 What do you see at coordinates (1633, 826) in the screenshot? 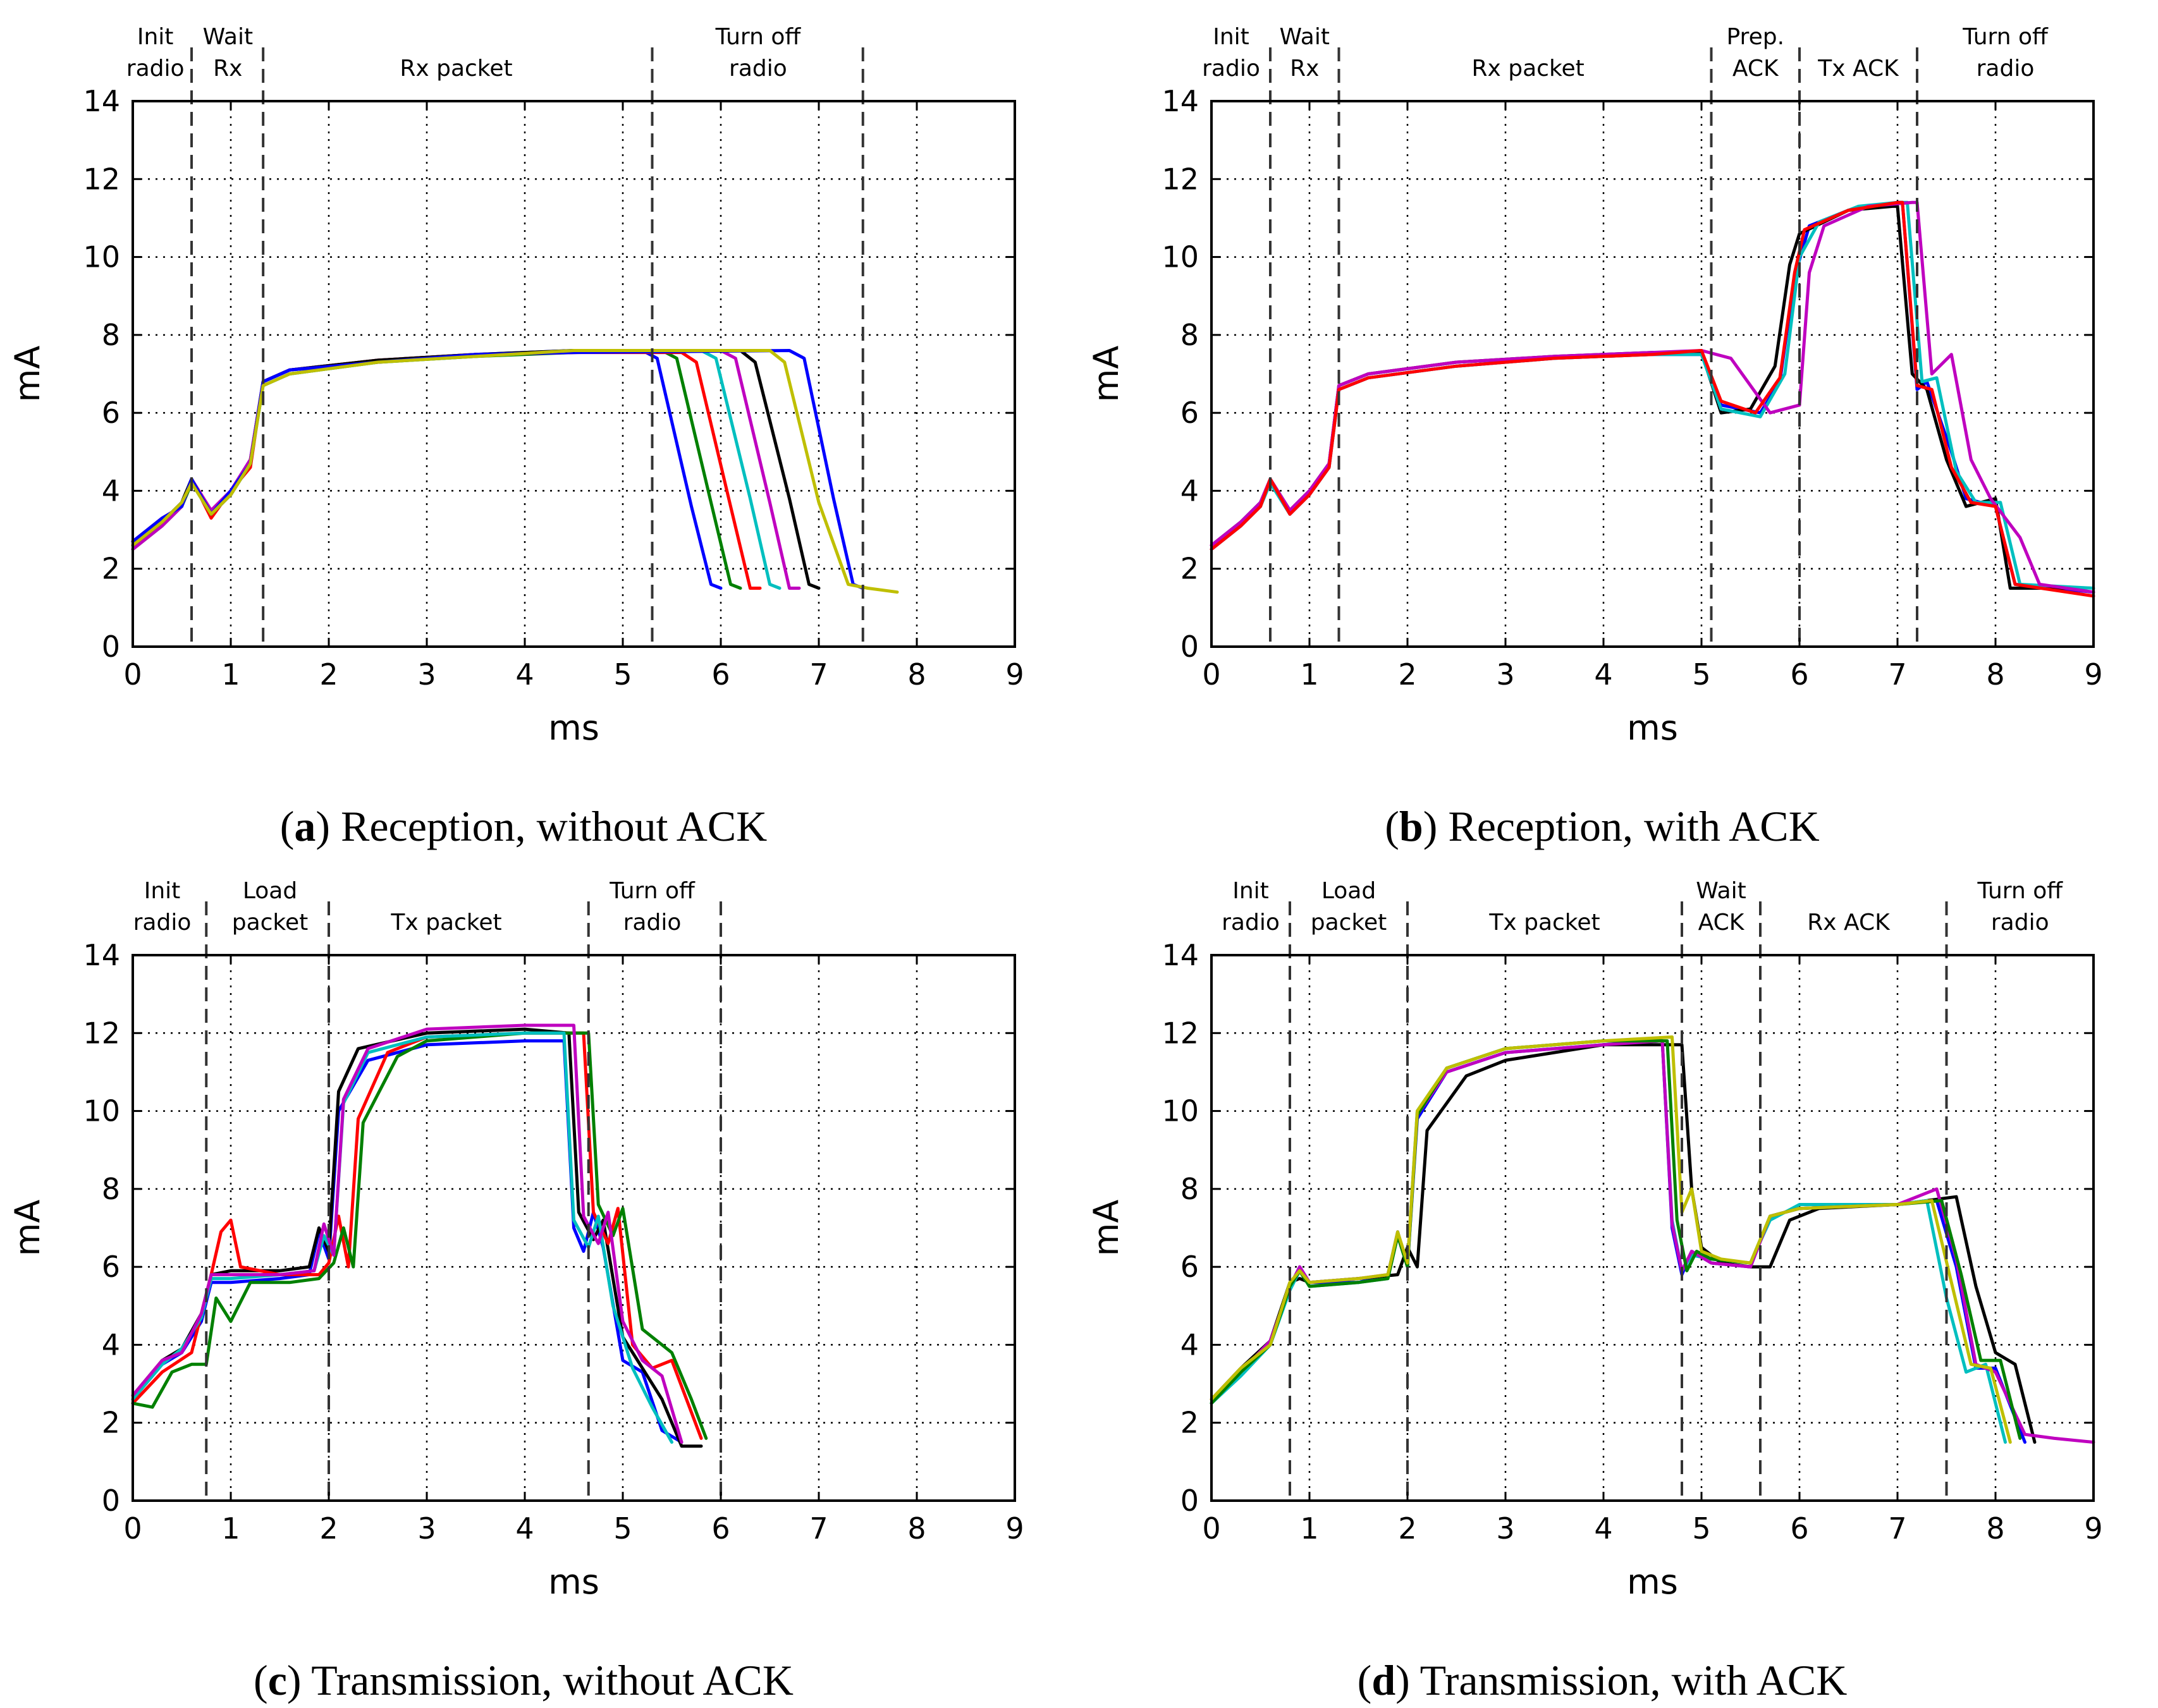
I see `caption-text: Reception, with ACK` at bounding box center [1633, 826].